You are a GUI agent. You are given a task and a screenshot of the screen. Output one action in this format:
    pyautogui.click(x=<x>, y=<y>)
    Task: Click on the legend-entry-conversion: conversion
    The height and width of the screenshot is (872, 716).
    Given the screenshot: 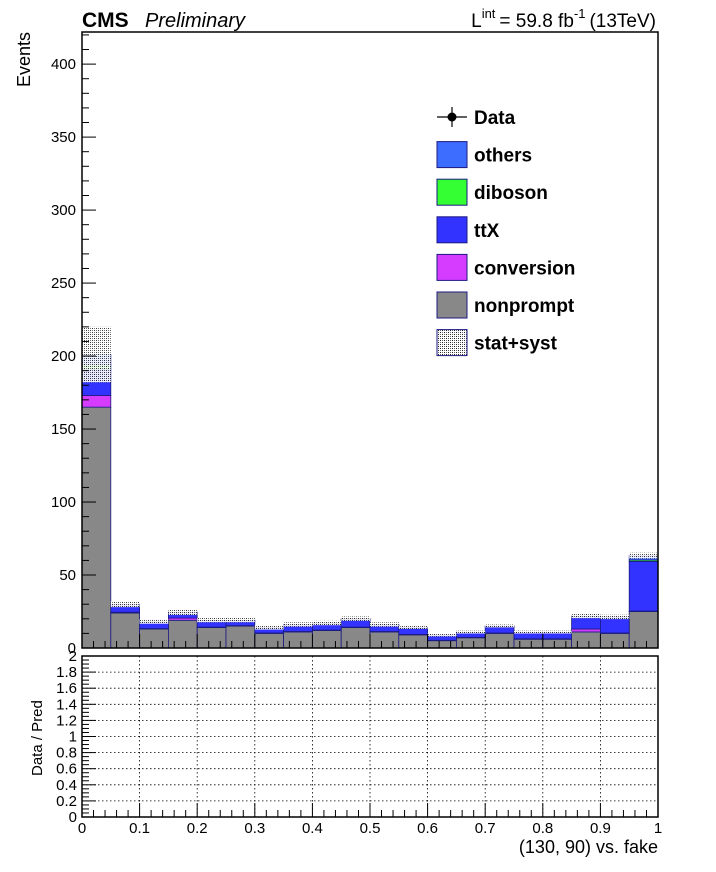 What is the action you would take?
    pyautogui.click(x=505, y=267)
    